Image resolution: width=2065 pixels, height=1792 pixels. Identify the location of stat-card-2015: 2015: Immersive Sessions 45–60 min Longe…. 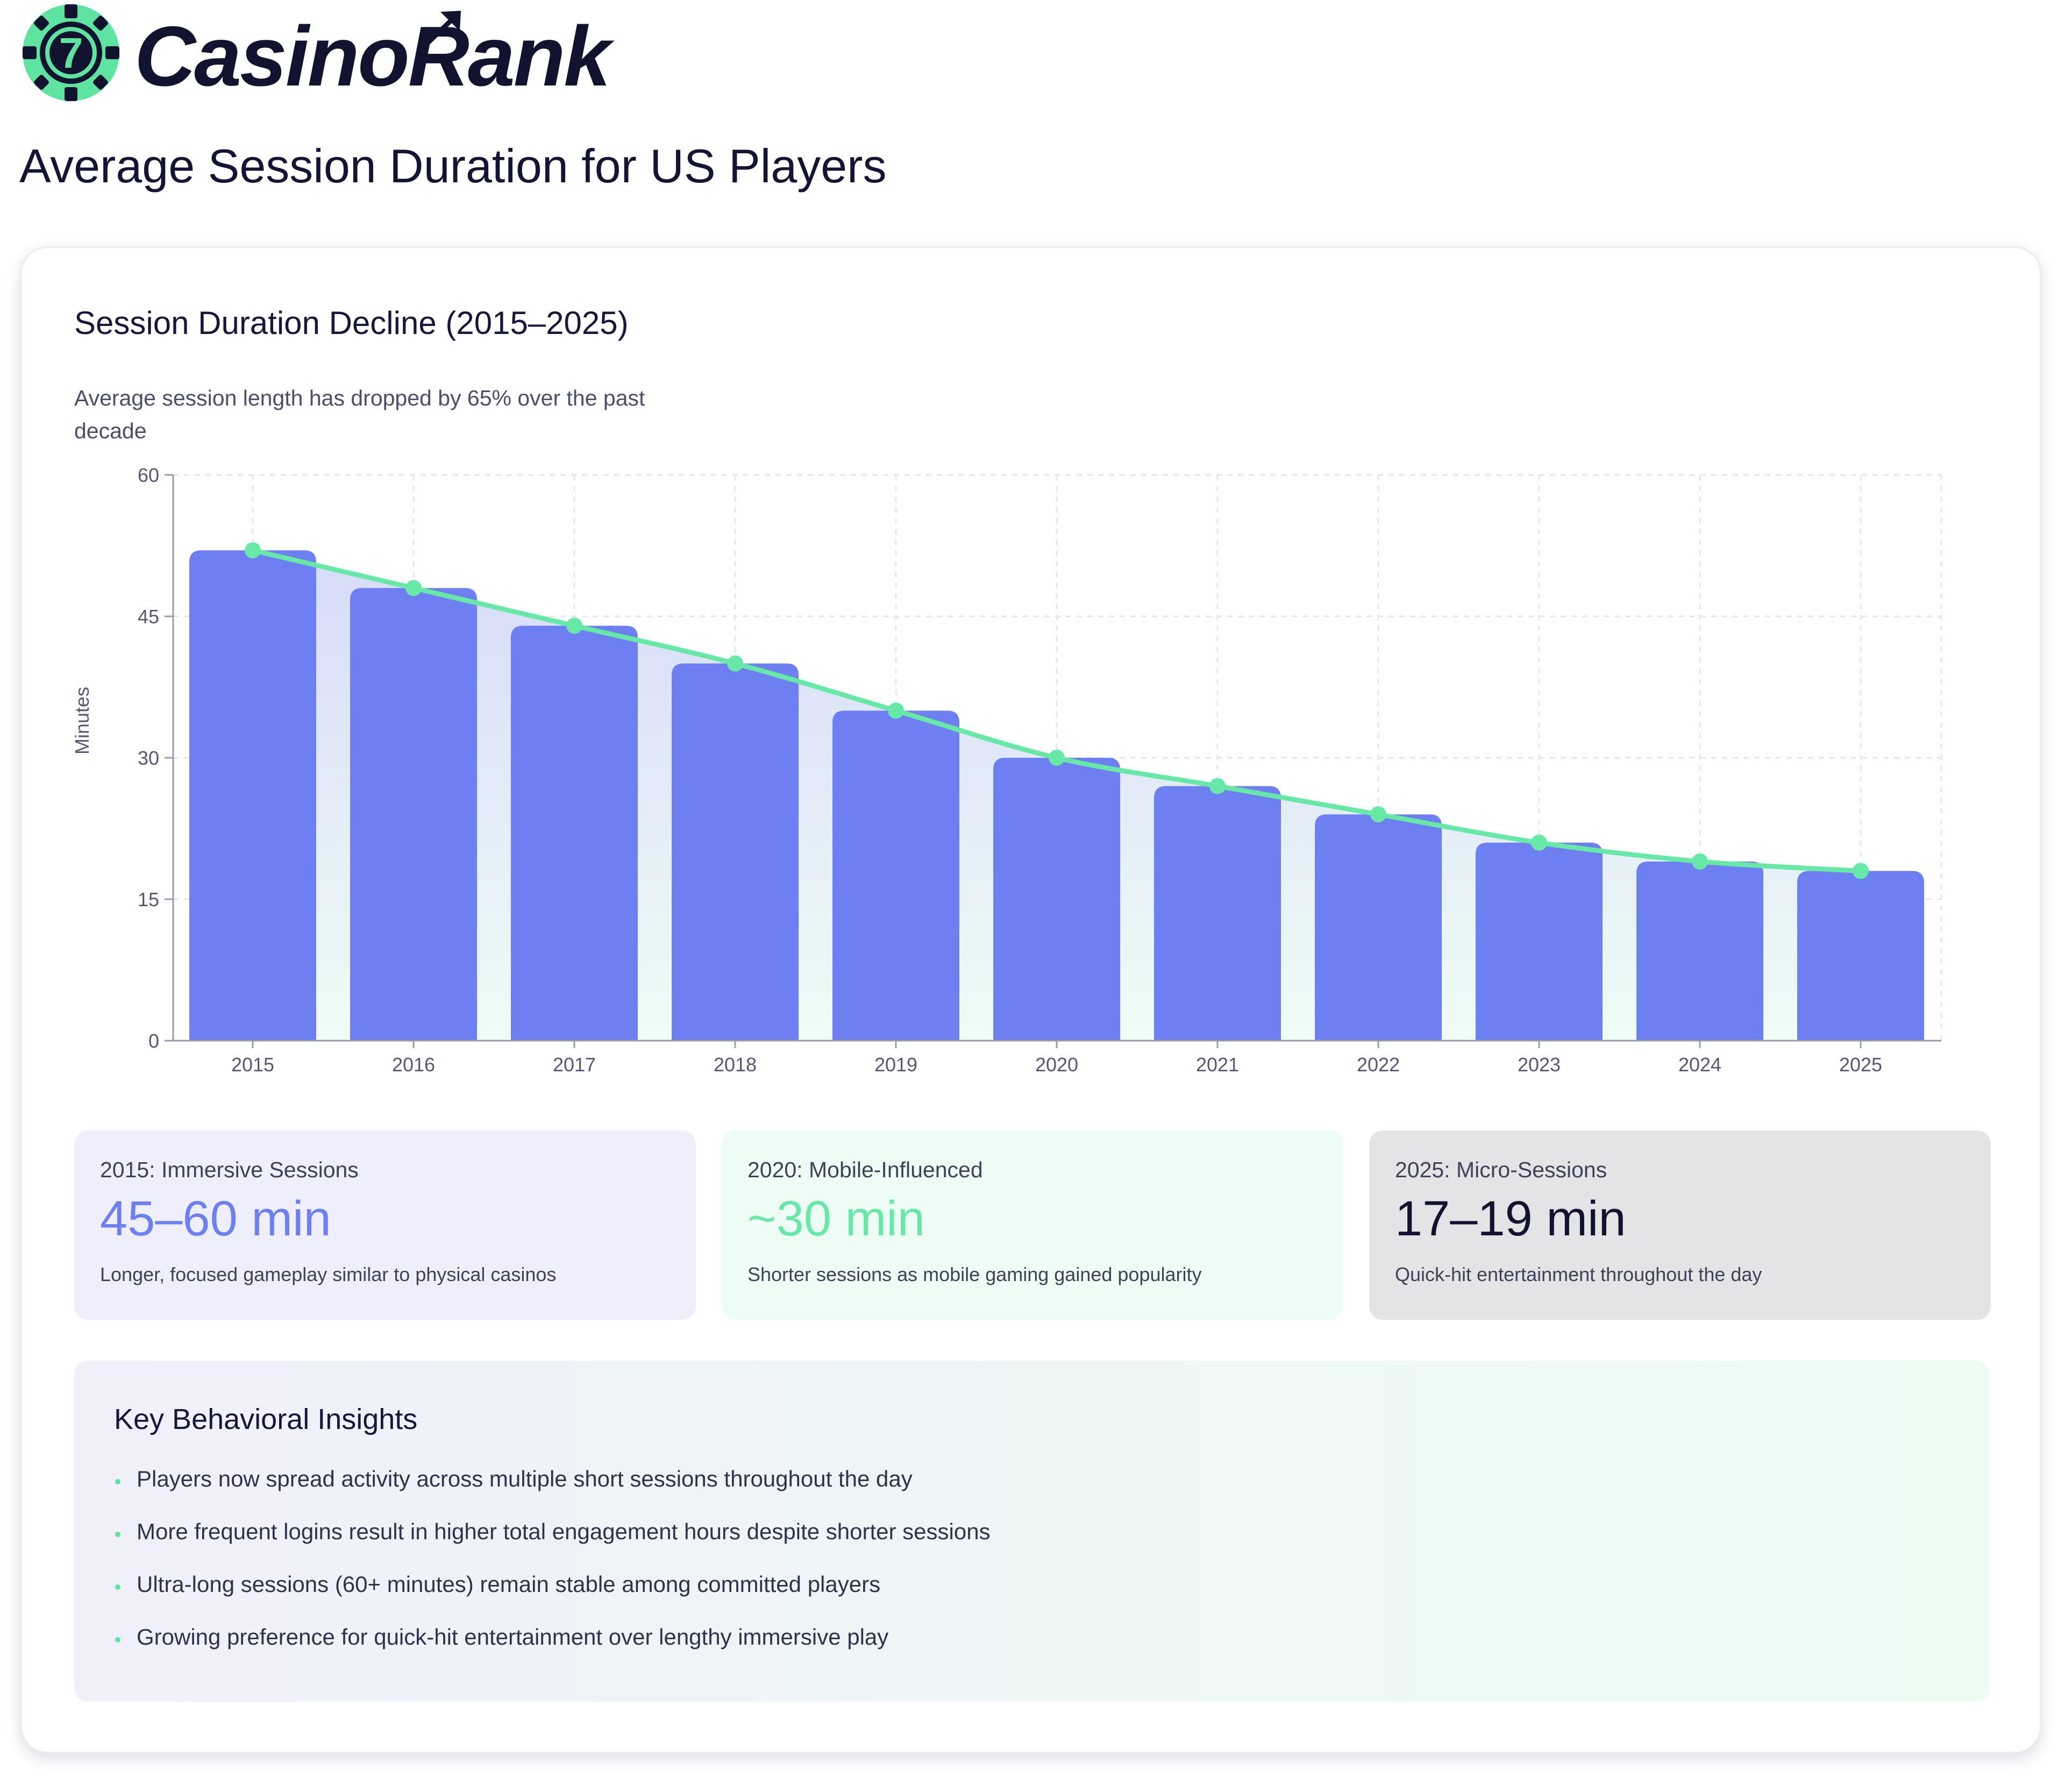
(385, 1225).